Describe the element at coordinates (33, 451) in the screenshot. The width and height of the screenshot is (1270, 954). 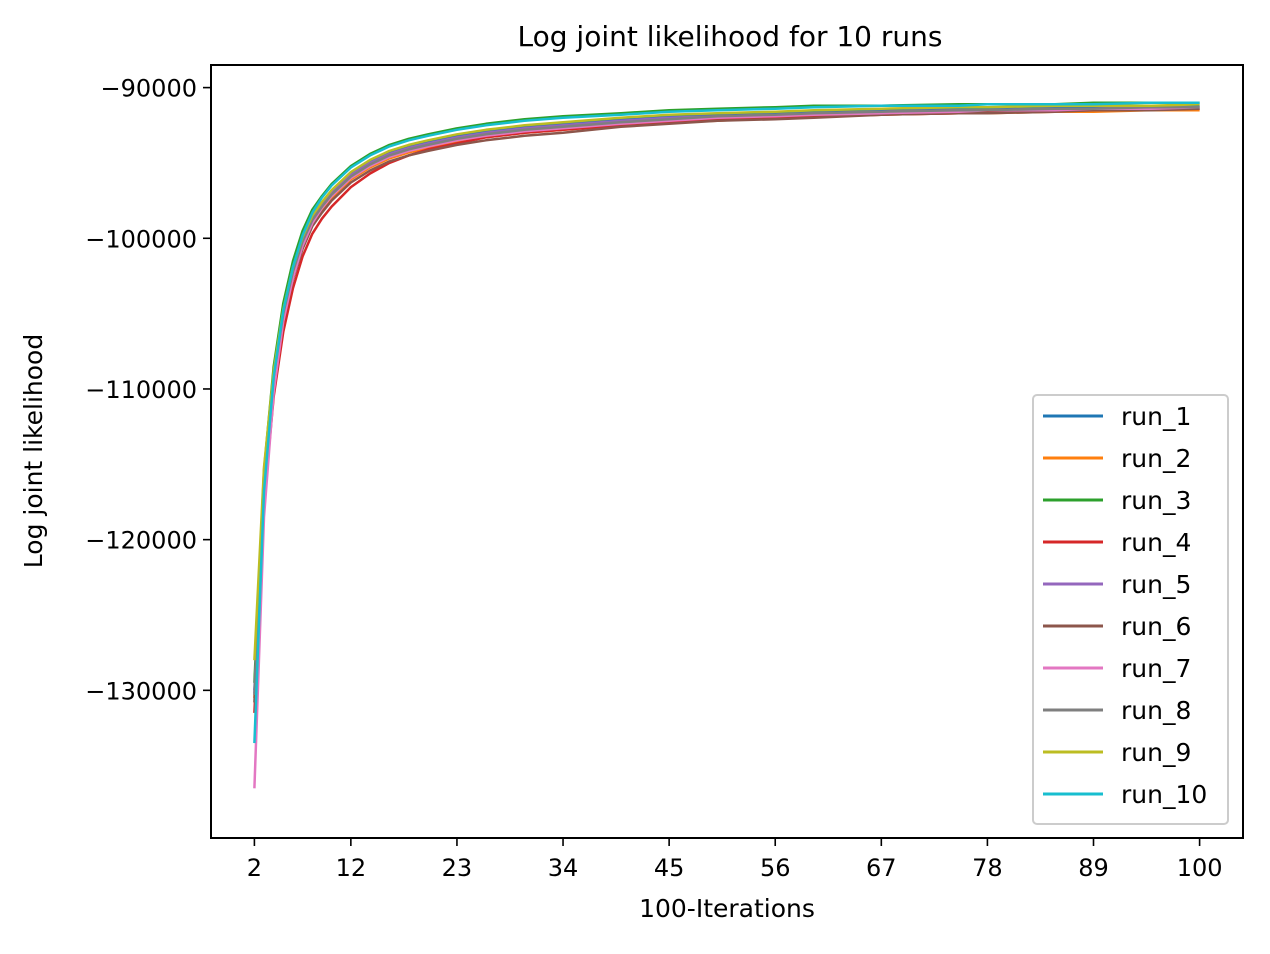
I see `y-axis-label: Log joint likelihood` at that location.